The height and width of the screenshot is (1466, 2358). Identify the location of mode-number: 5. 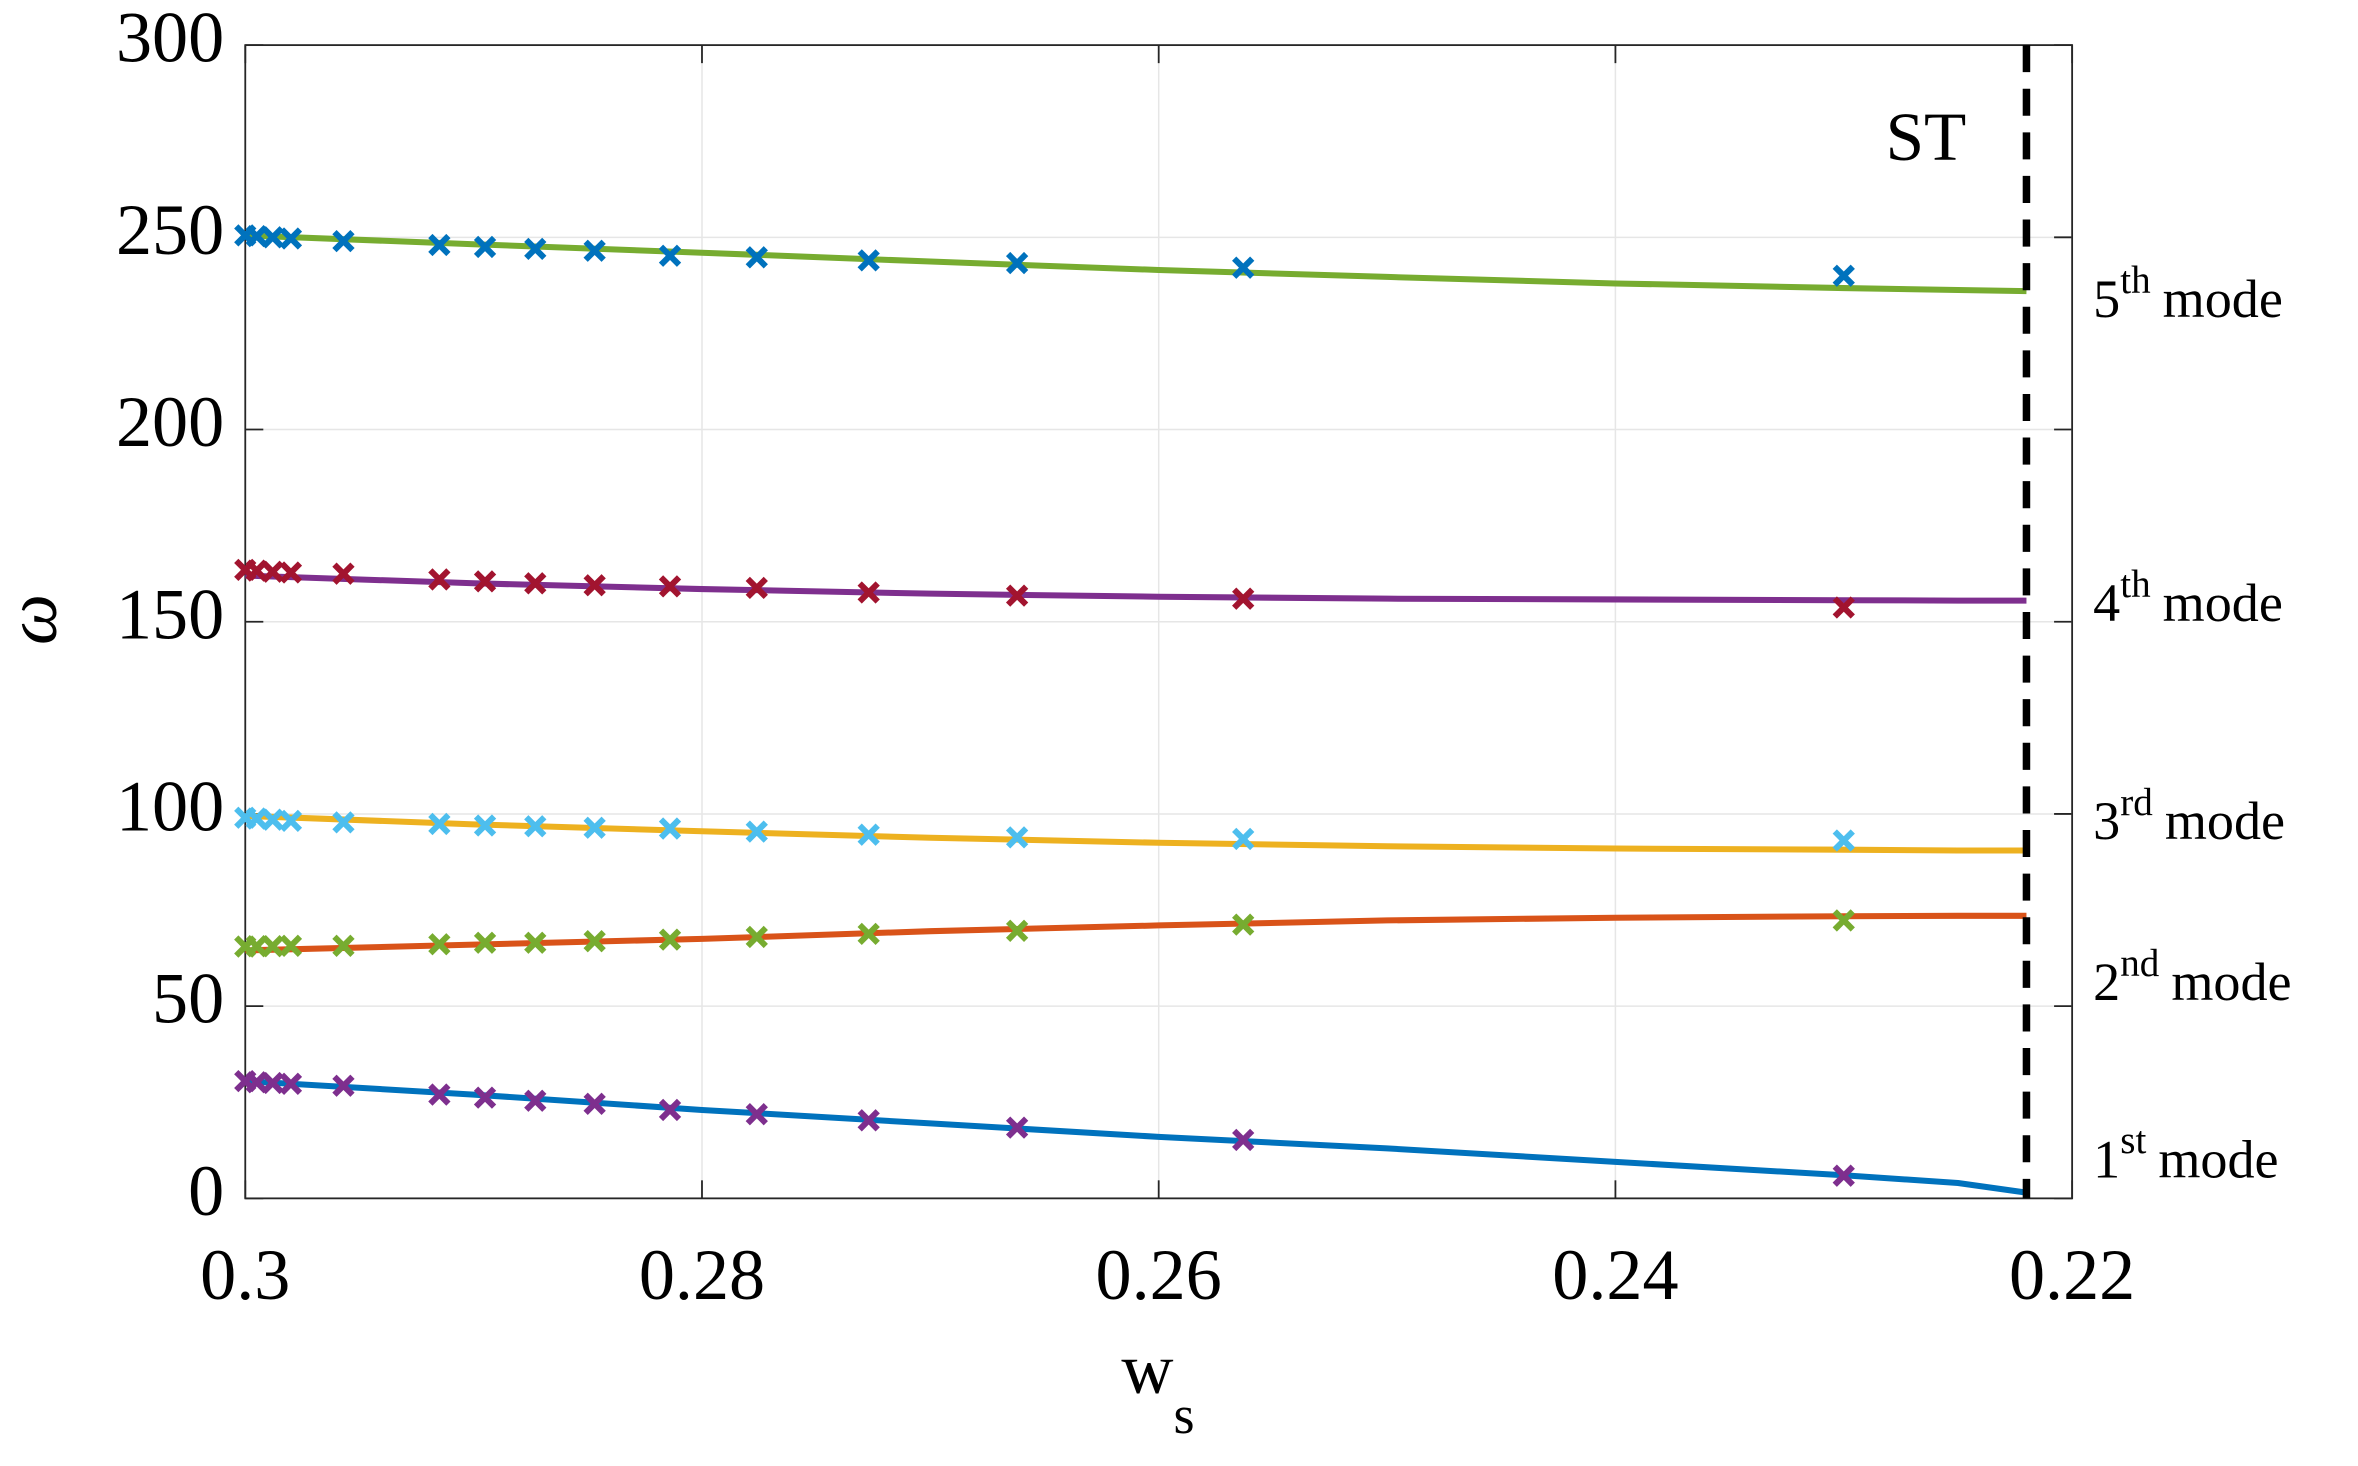
(2106, 300).